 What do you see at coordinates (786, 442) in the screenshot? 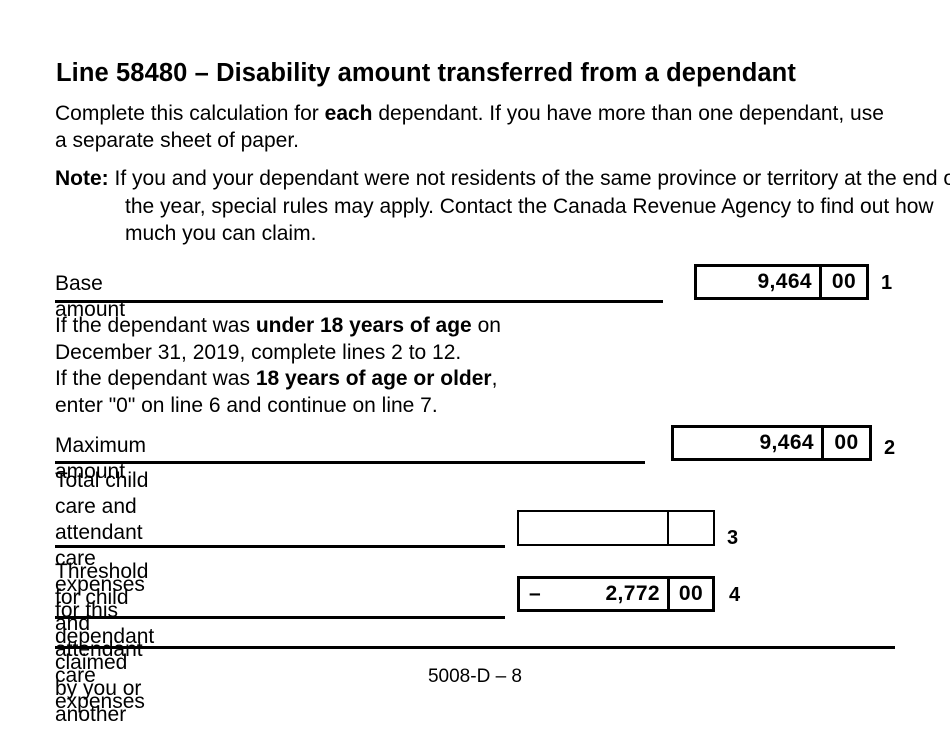
I see `calc-line-2-dollars: 9,464` at bounding box center [786, 442].